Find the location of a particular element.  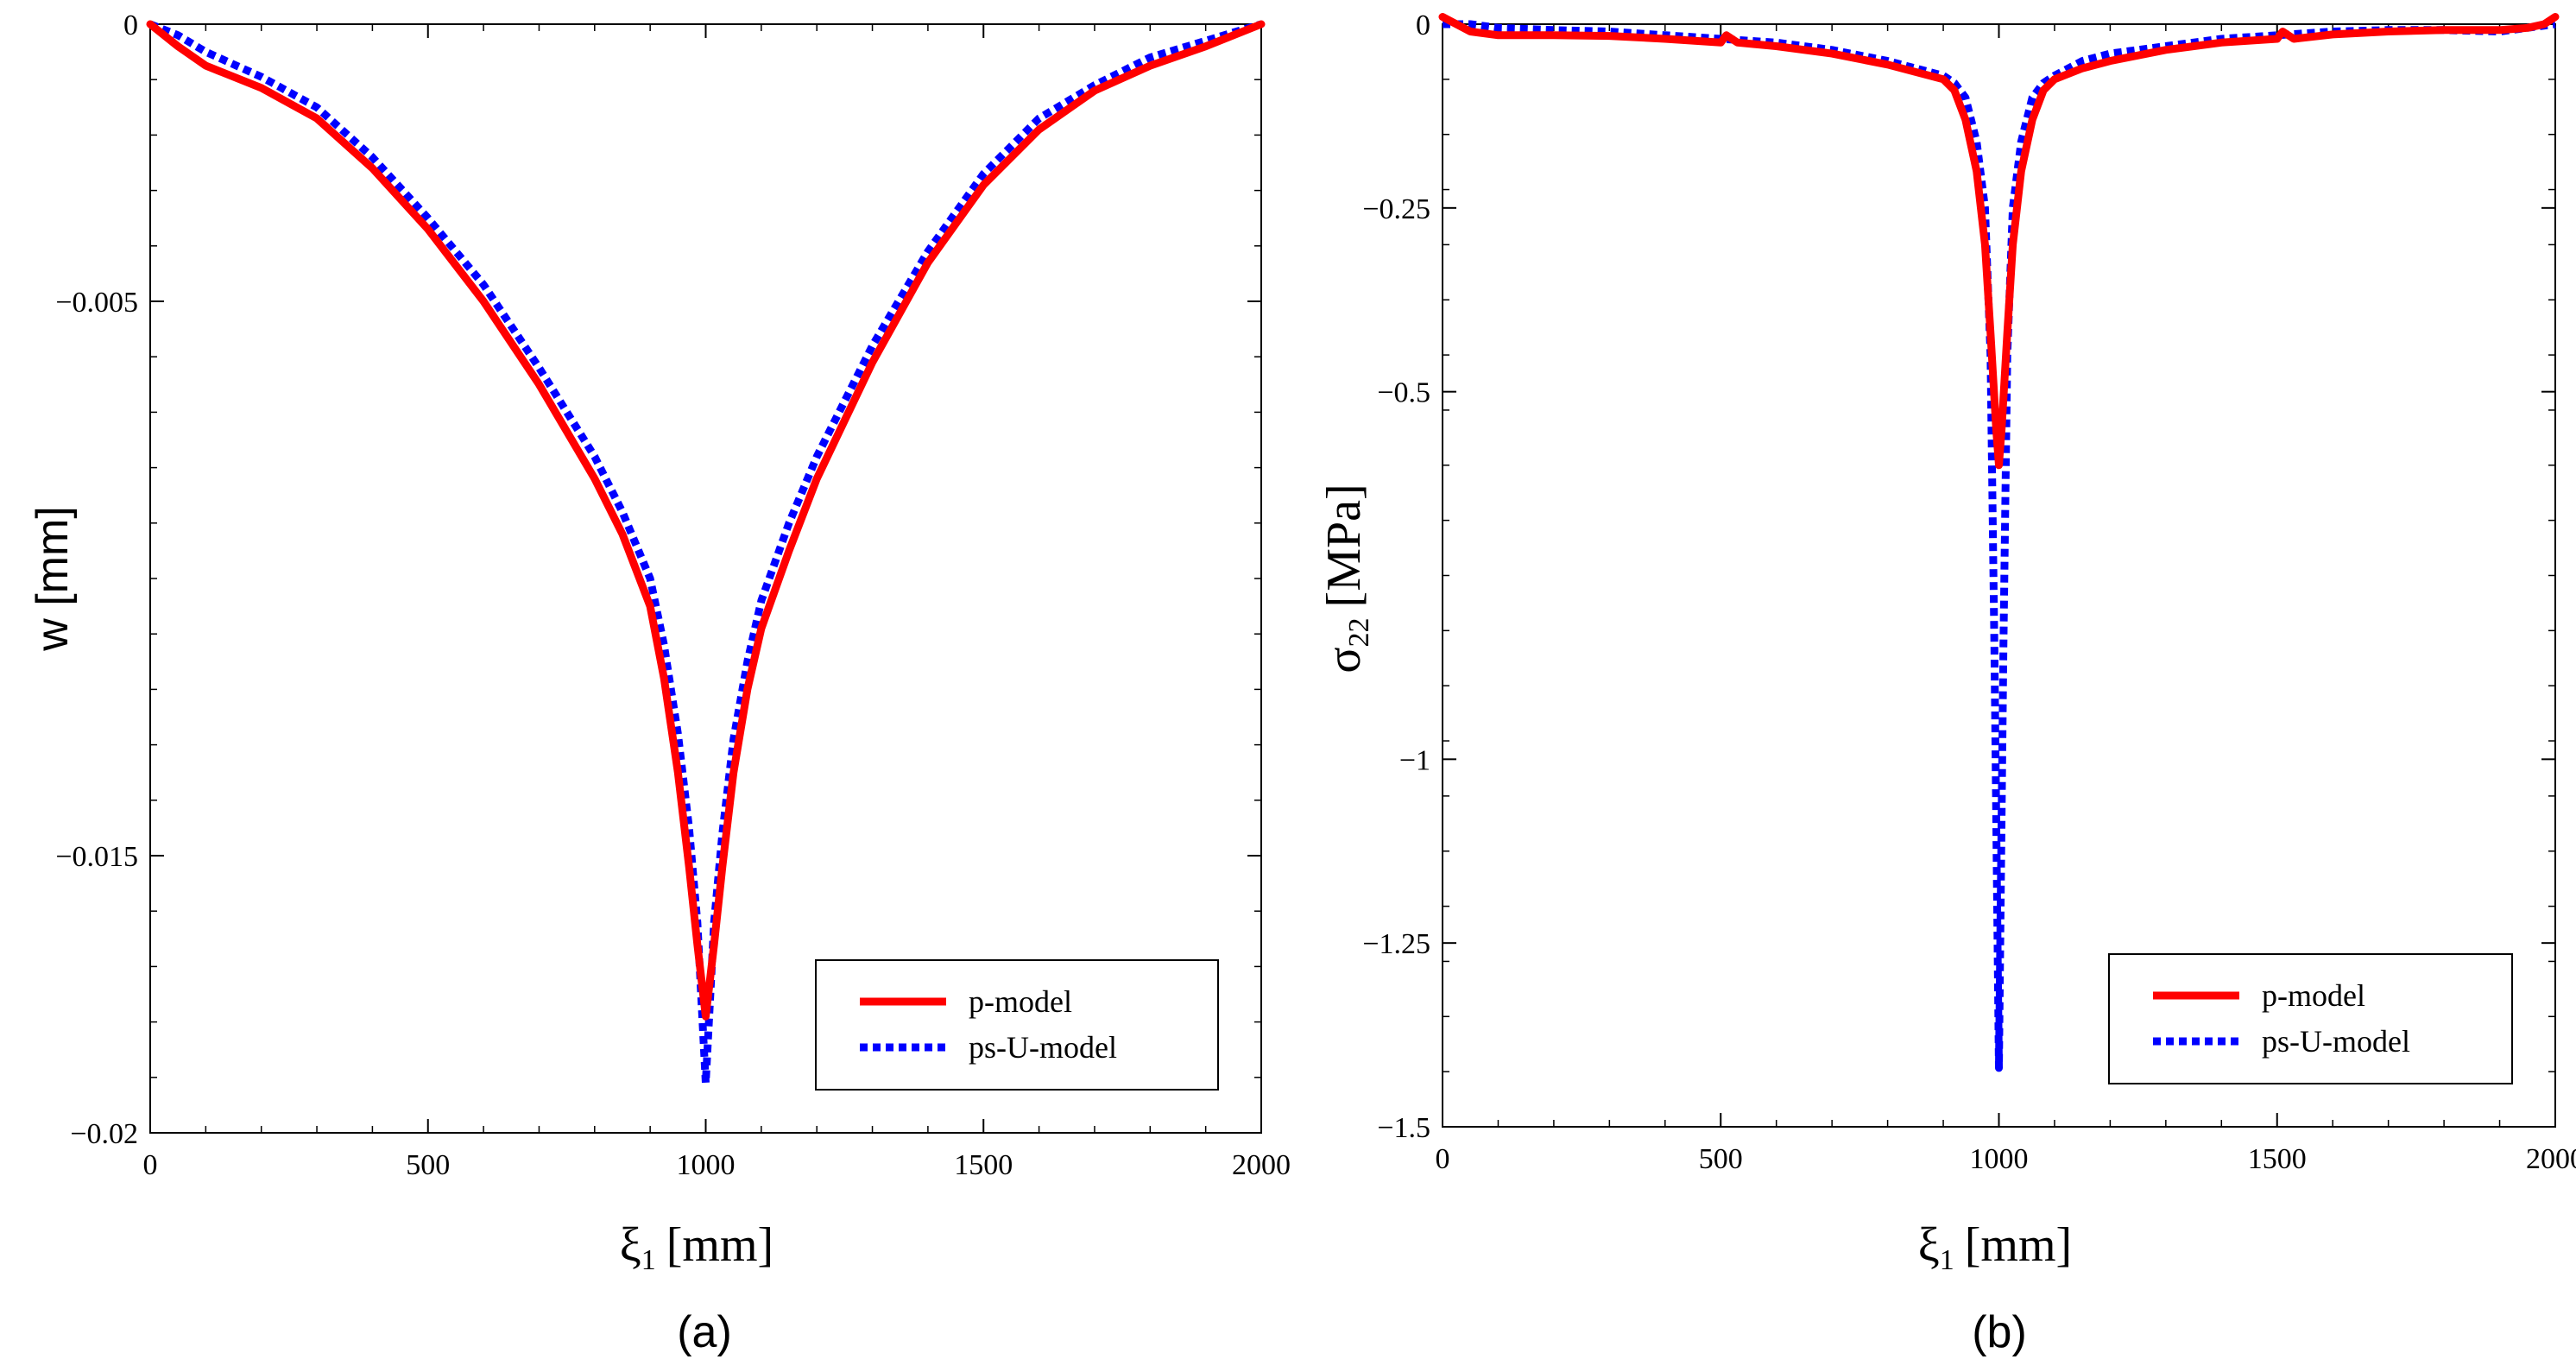

panel-b-legend: p-model ps-U-model is located at coordinates (2310, 1019).